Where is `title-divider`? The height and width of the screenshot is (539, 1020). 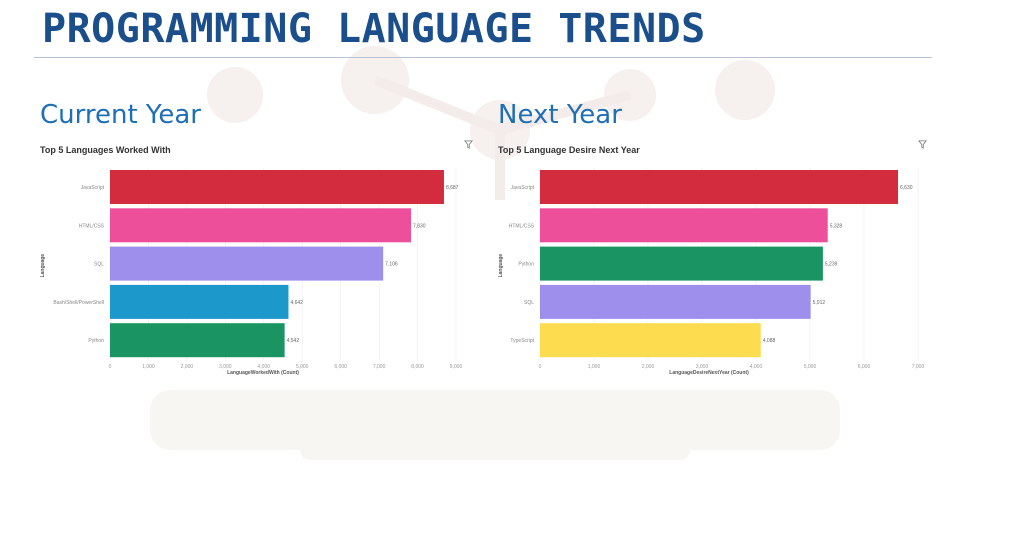 title-divider is located at coordinates (483, 57).